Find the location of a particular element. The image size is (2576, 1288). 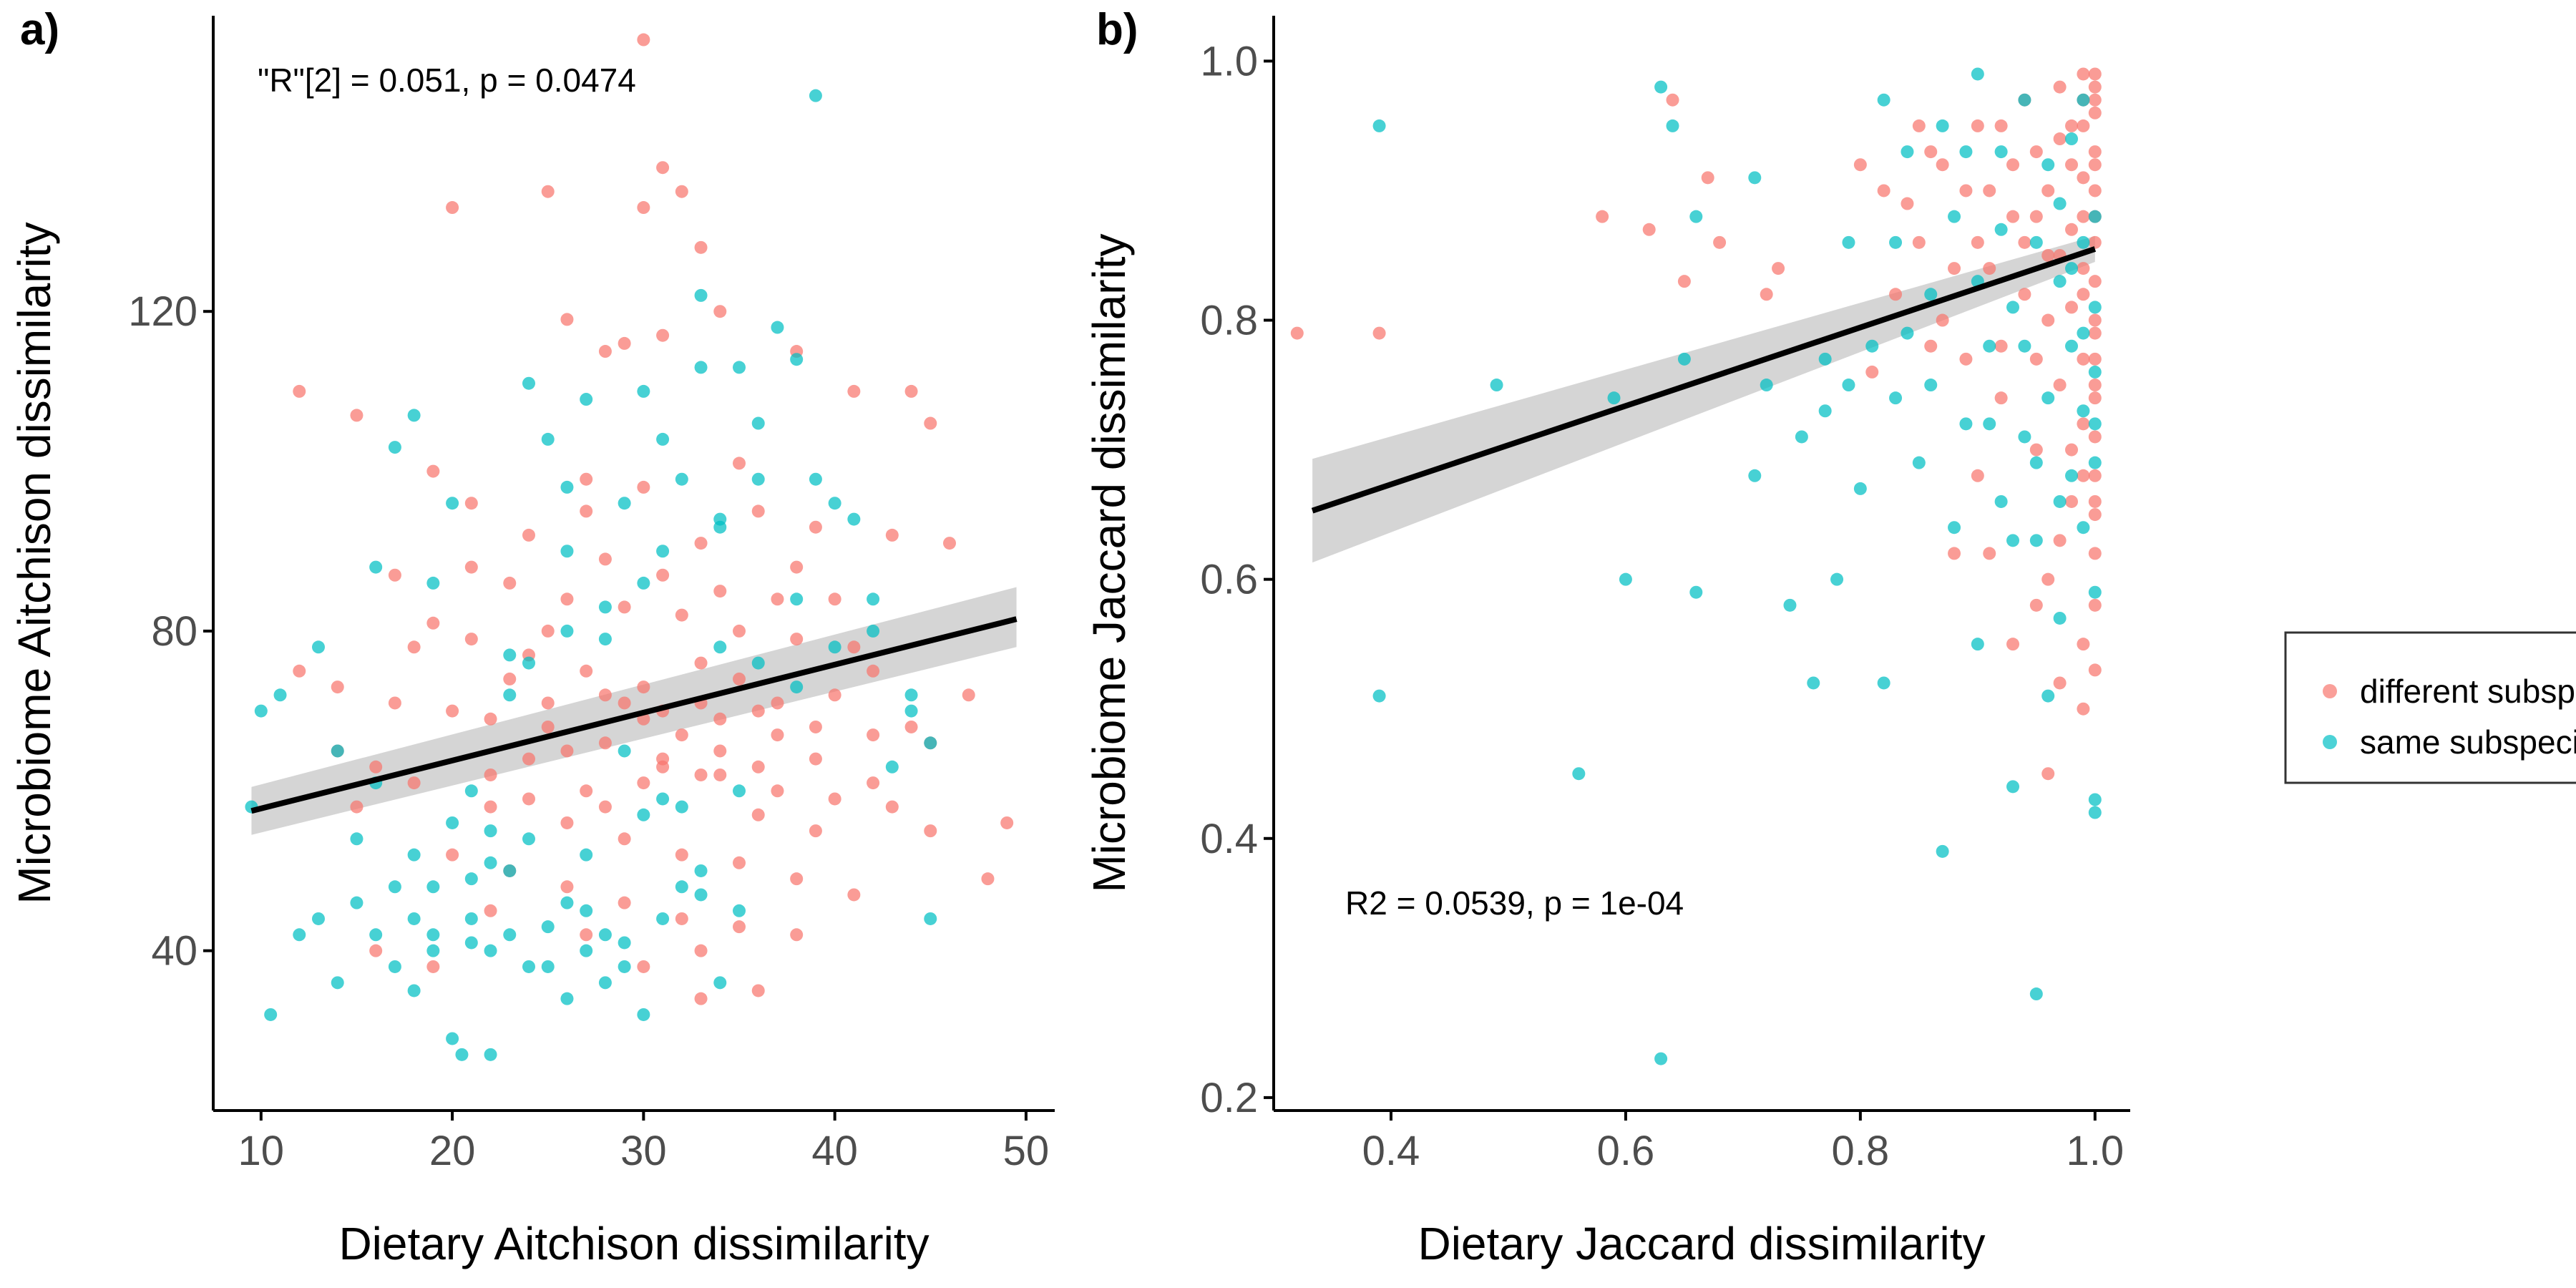

y-tick-label: 40 is located at coordinates (174, 951).